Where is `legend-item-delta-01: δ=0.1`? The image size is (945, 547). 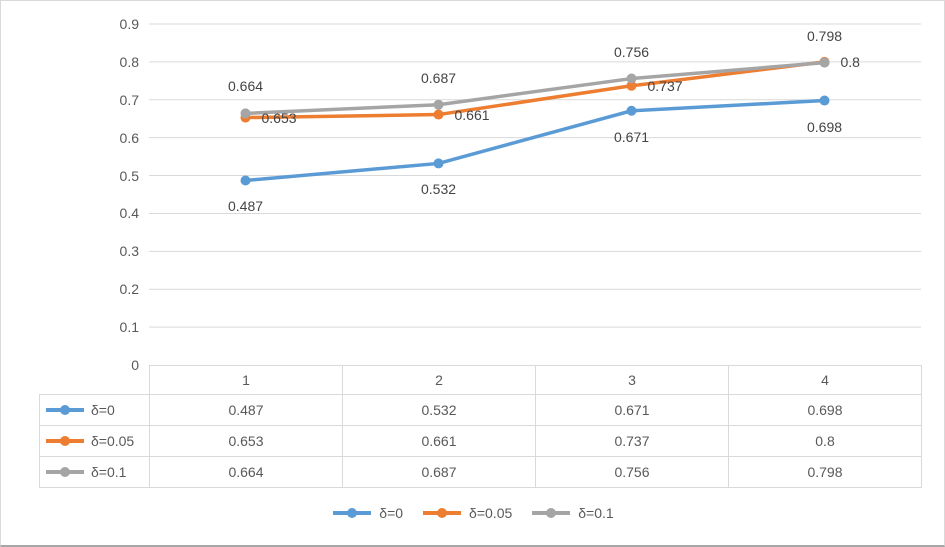
legend-item-delta-01: δ=0.1 is located at coordinates (572, 513).